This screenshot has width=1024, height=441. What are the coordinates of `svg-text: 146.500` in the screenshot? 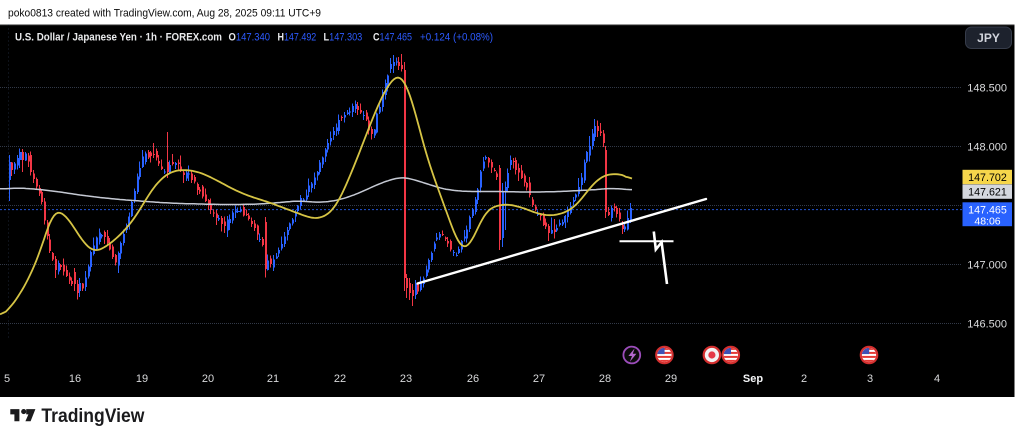 It's located at (987, 325).